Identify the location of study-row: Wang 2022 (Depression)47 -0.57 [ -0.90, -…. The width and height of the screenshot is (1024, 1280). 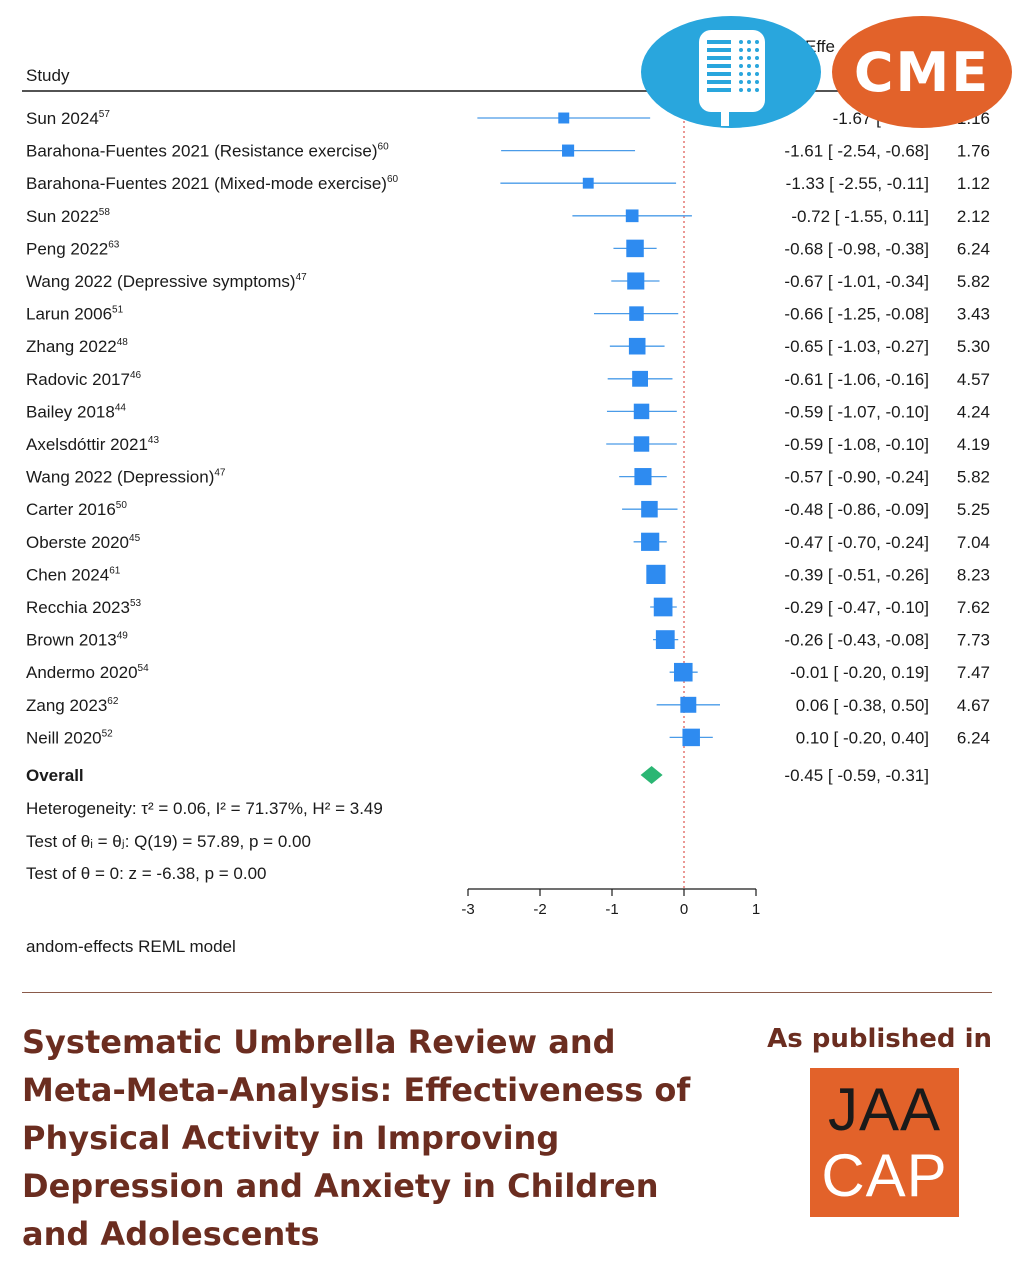
(508, 477).